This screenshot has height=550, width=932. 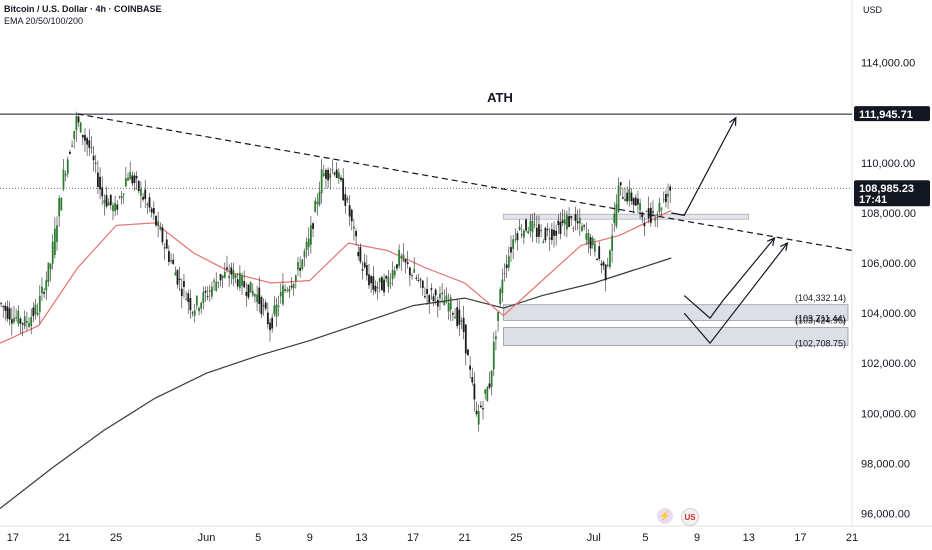 What do you see at coordinates (645, 538) in the screenshot?
I see `x-tick-label: 5` at bounding box center [645, 538].